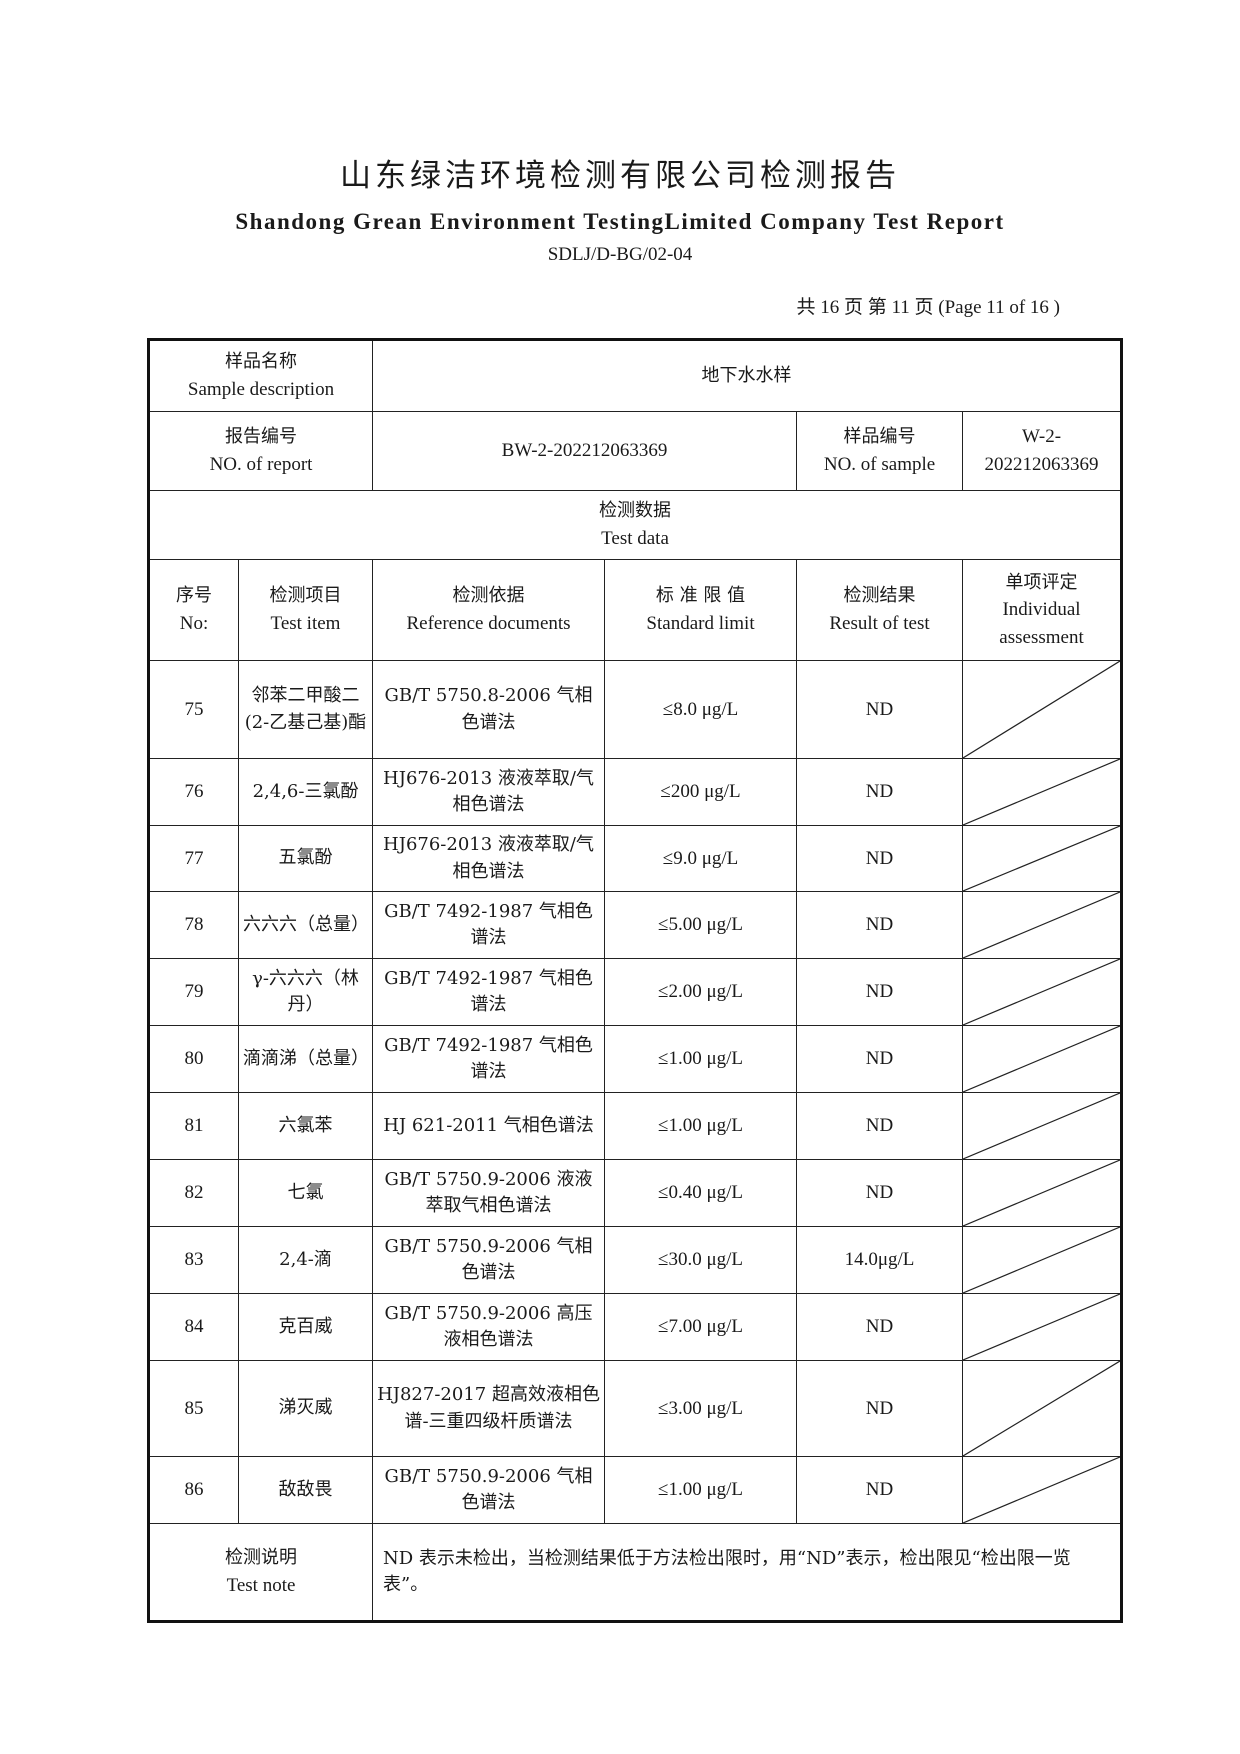 This screenshot has height=1754, width=1240. Describe the element at coordinates (880, 451) in the screenshot. I see `sample-no-label: 样品编号 NO. of sample` at that location.